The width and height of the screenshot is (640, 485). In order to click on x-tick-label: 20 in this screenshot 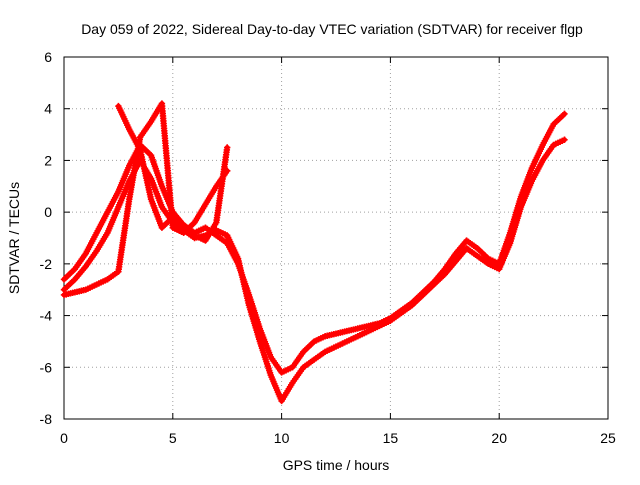, I will do `click(499, 438)`.